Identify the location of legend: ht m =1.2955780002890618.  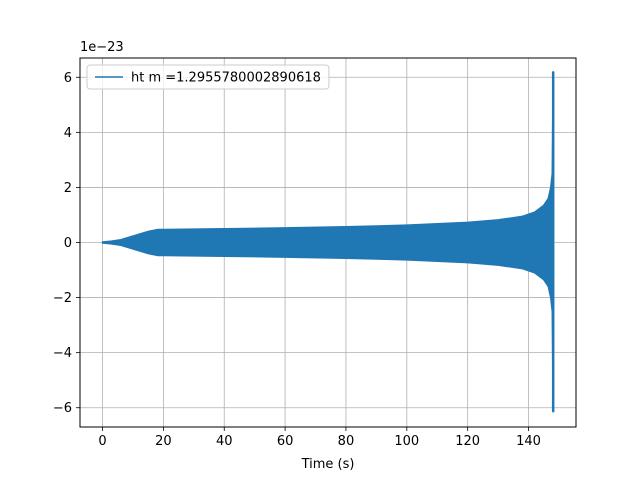
(208, 77).